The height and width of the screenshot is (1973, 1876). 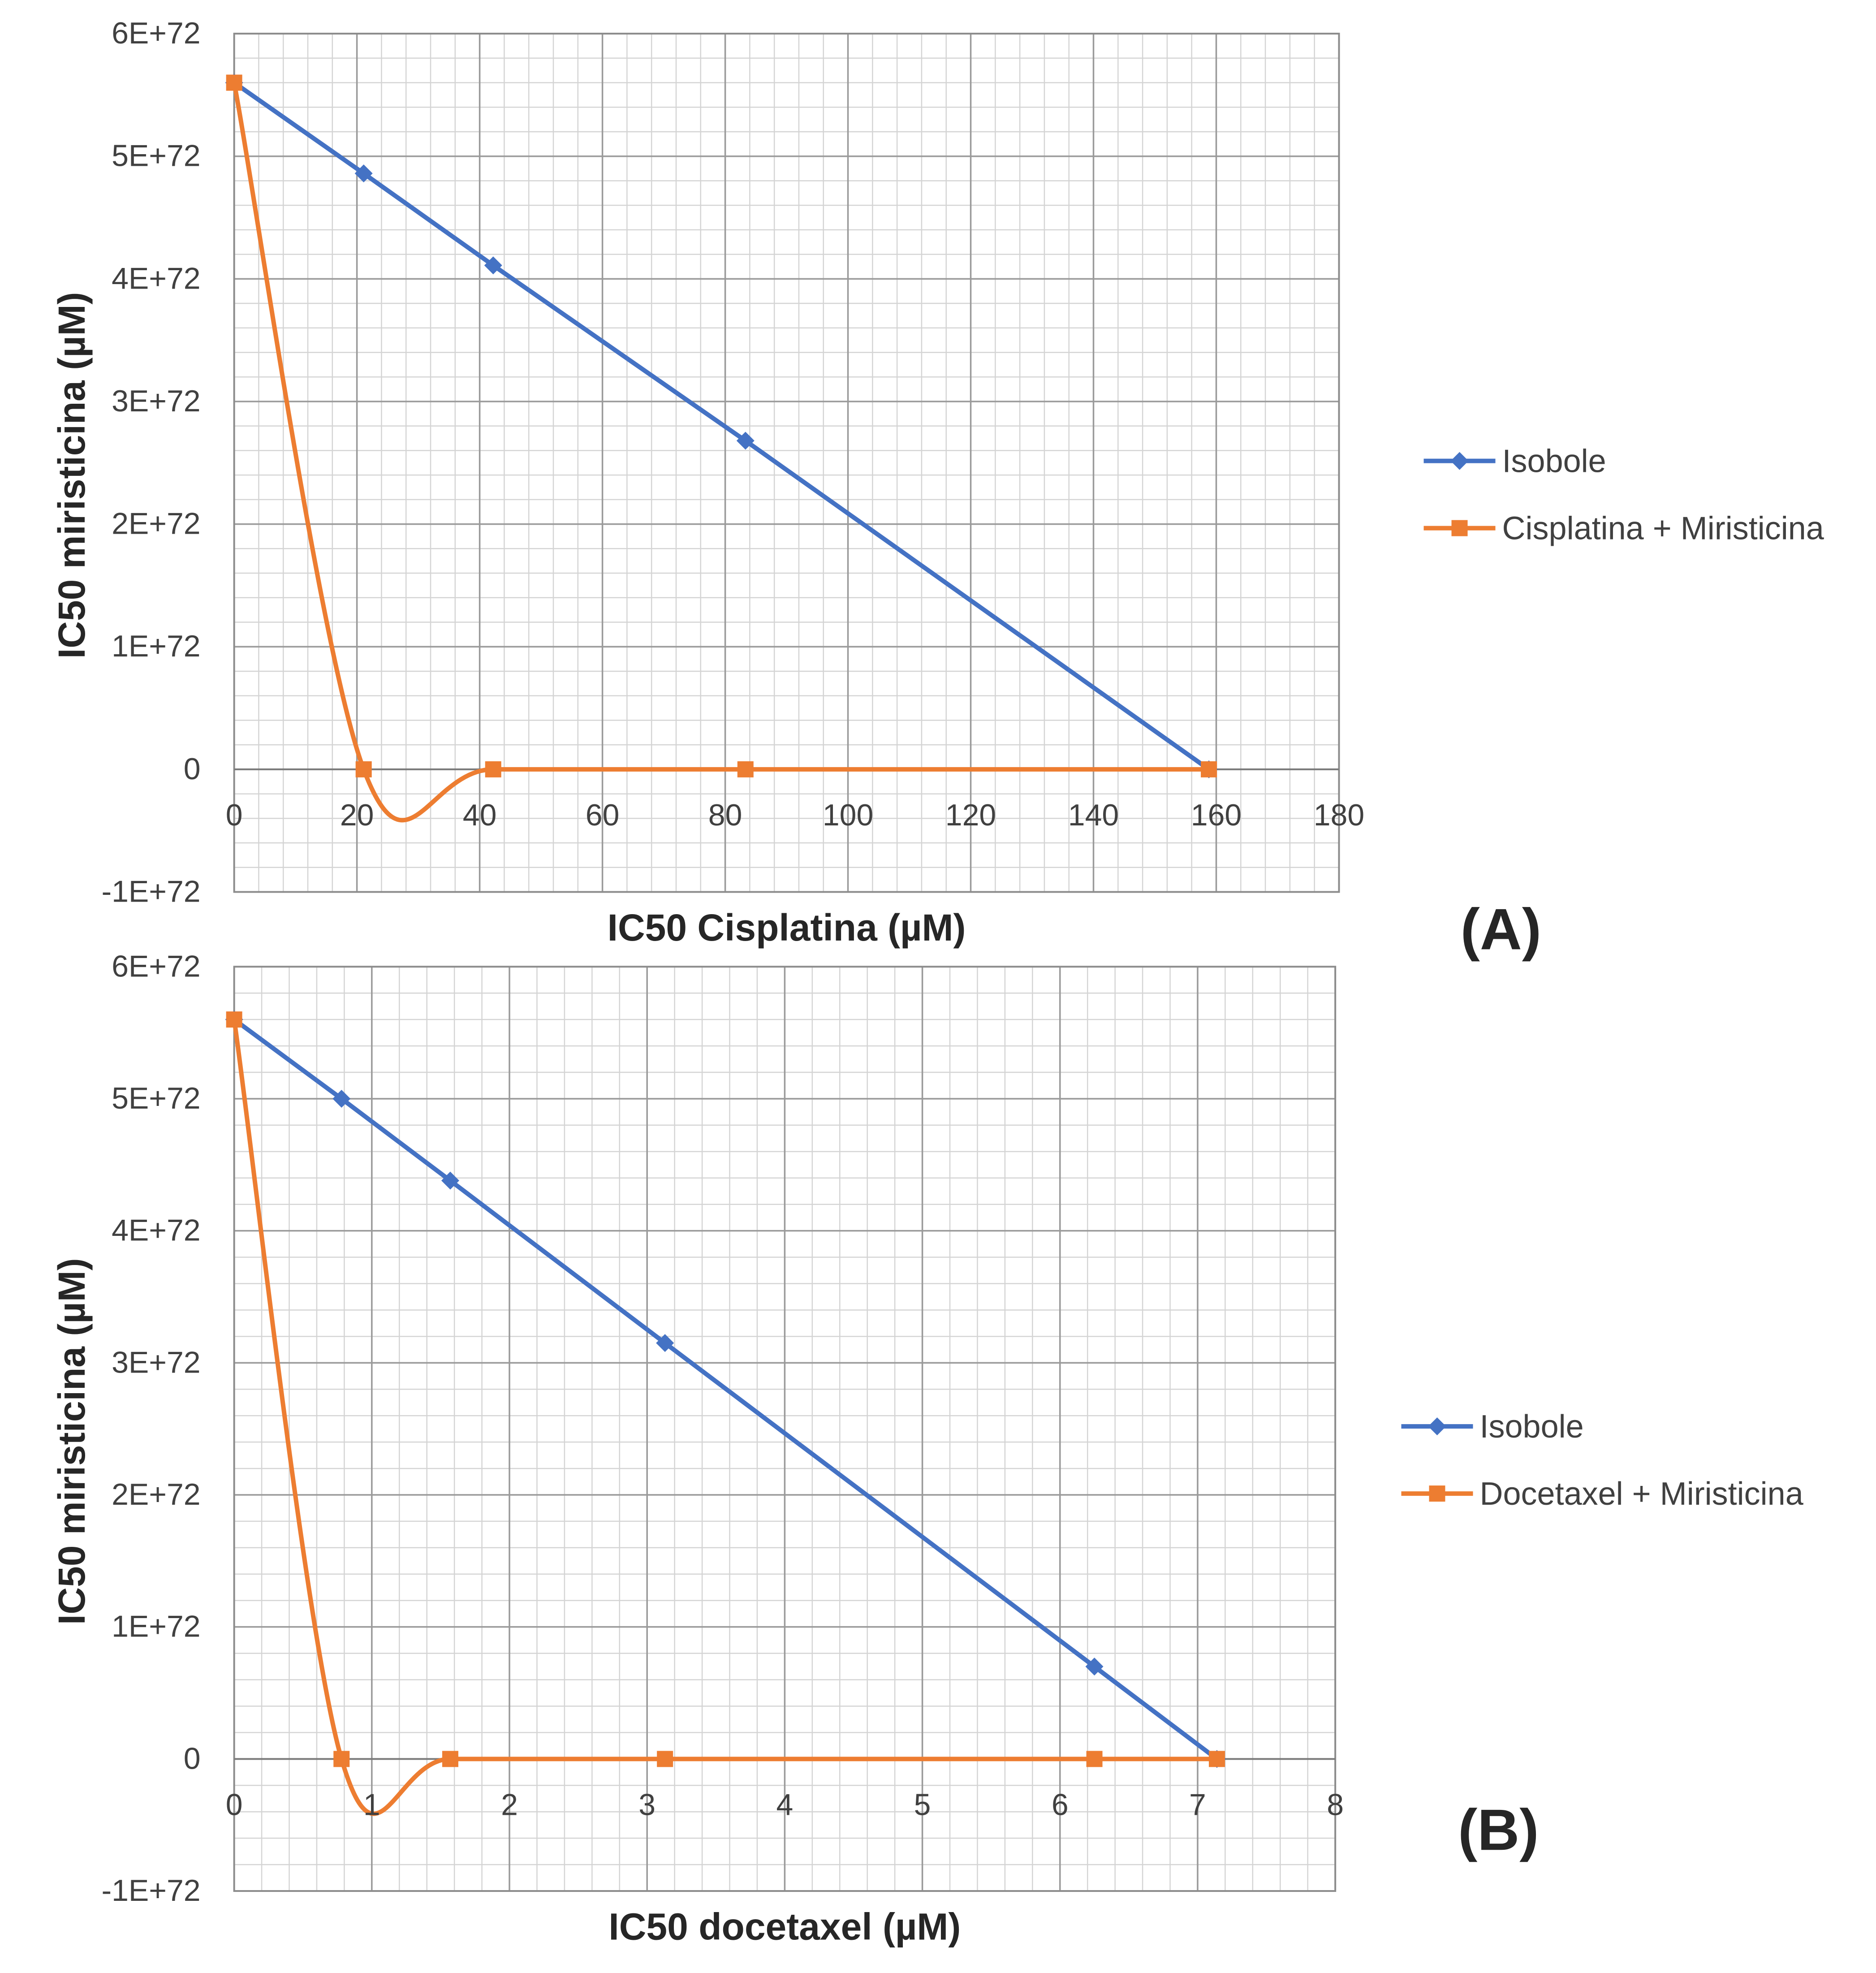 What do you see at coordinates (357, 815) in the screenshot?
I see `x-tick-label: 20` at bounding box center [357, 815].